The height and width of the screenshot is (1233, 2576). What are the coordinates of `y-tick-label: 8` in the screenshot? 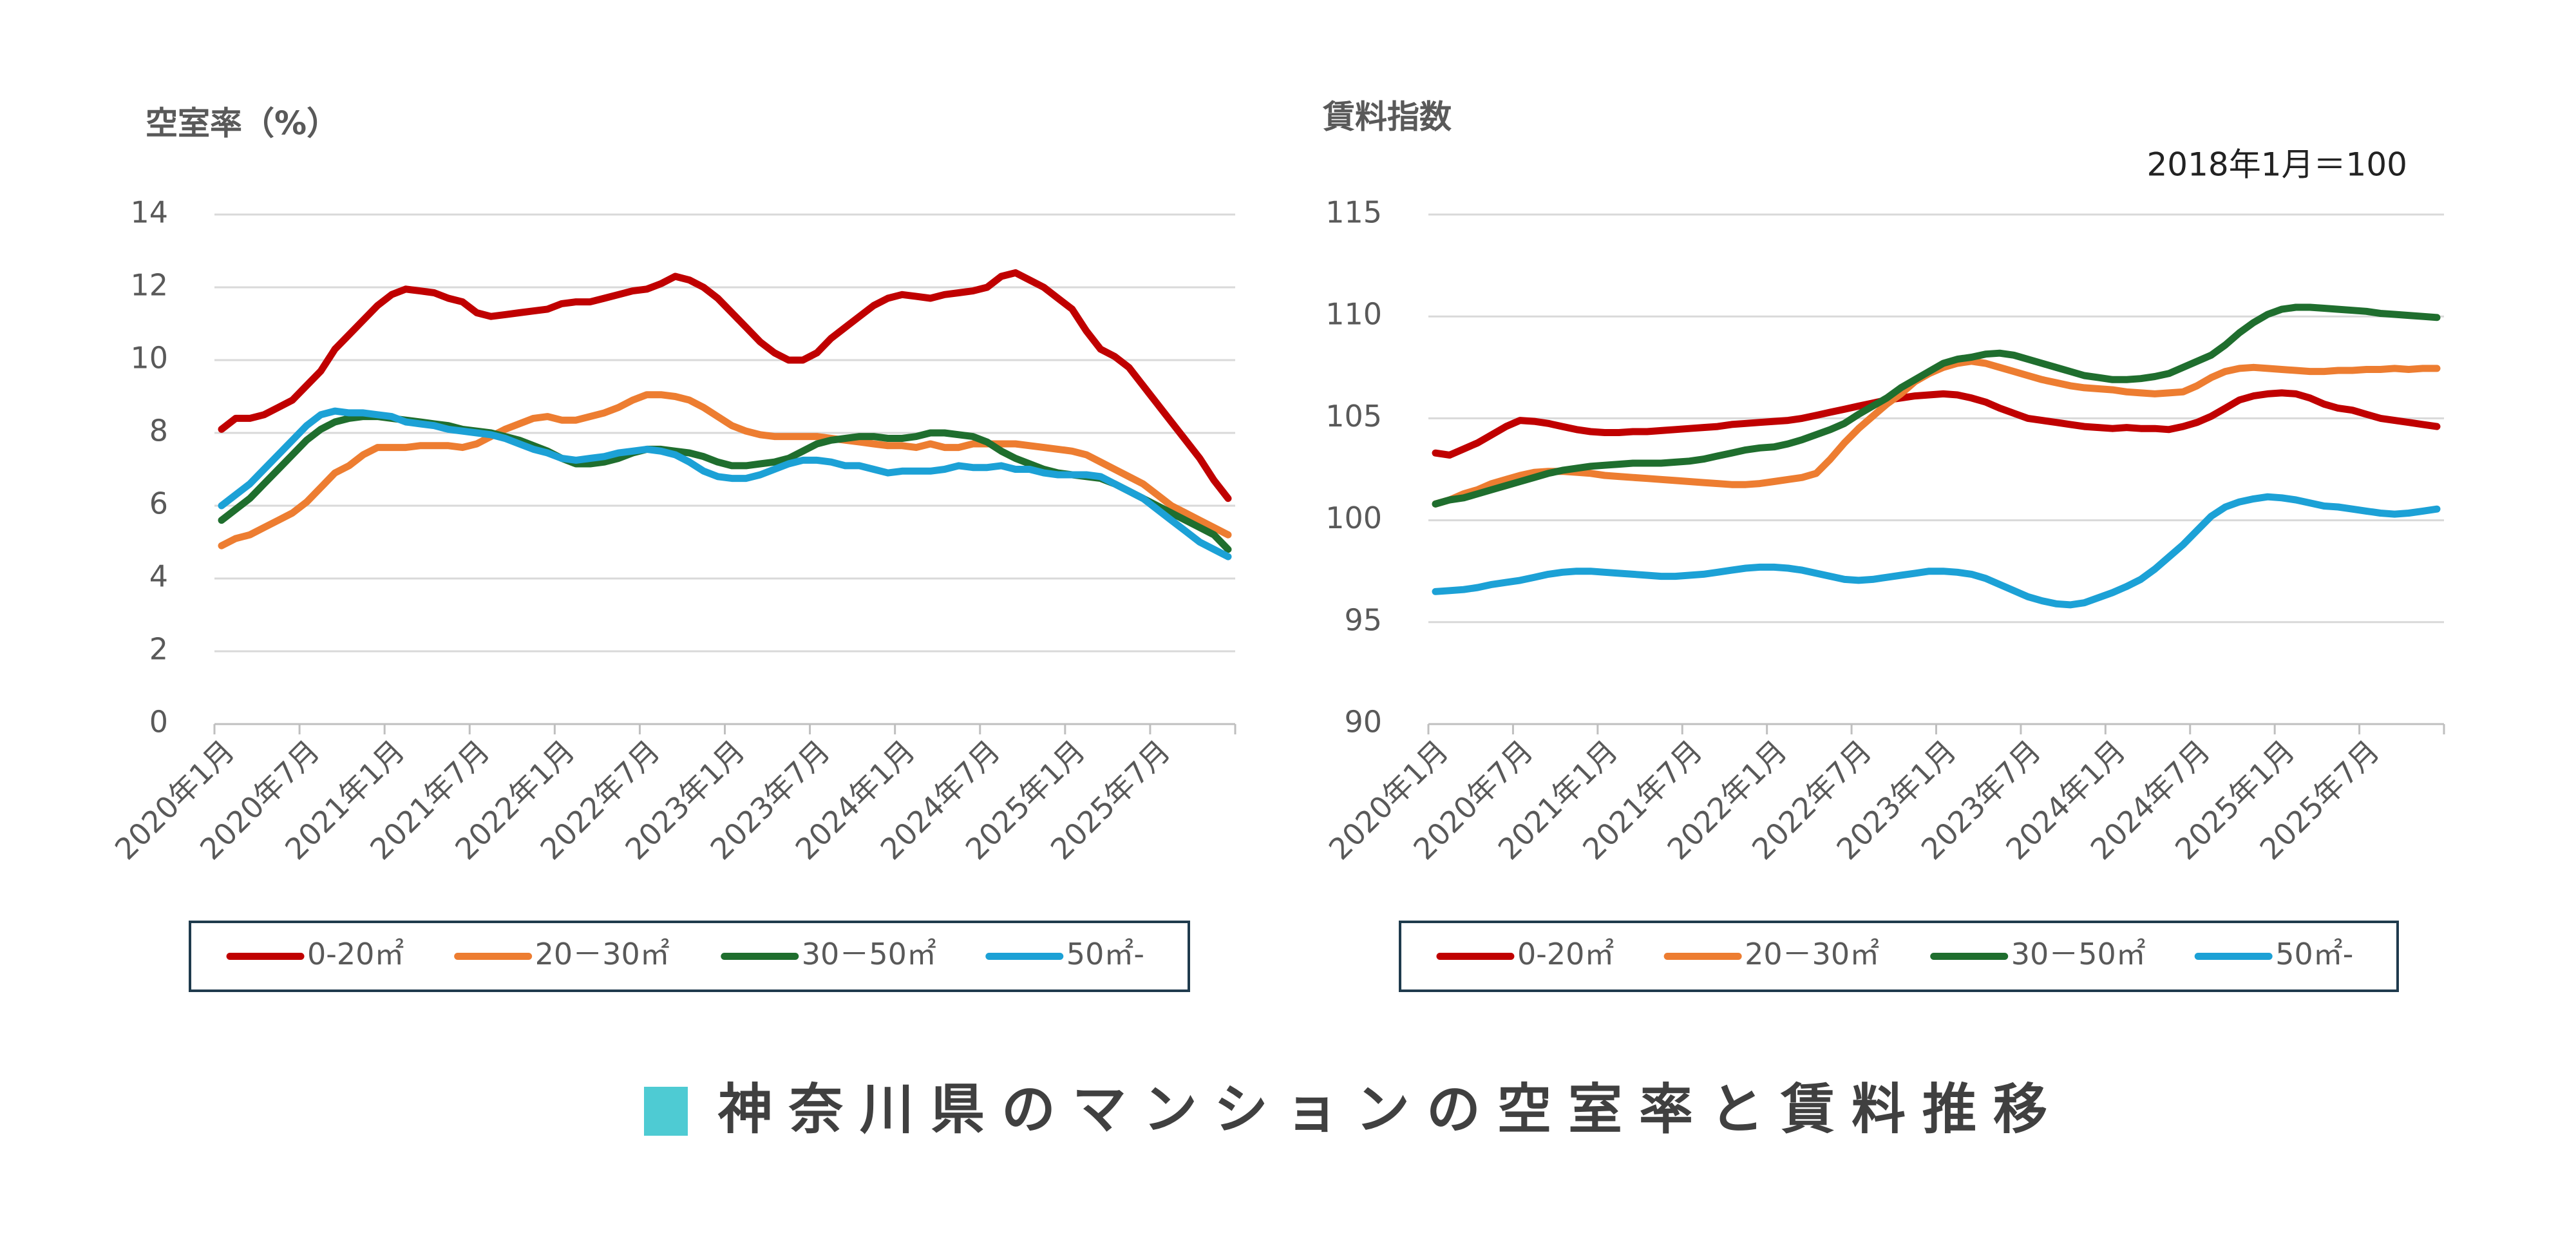 It's located at (159, 431).